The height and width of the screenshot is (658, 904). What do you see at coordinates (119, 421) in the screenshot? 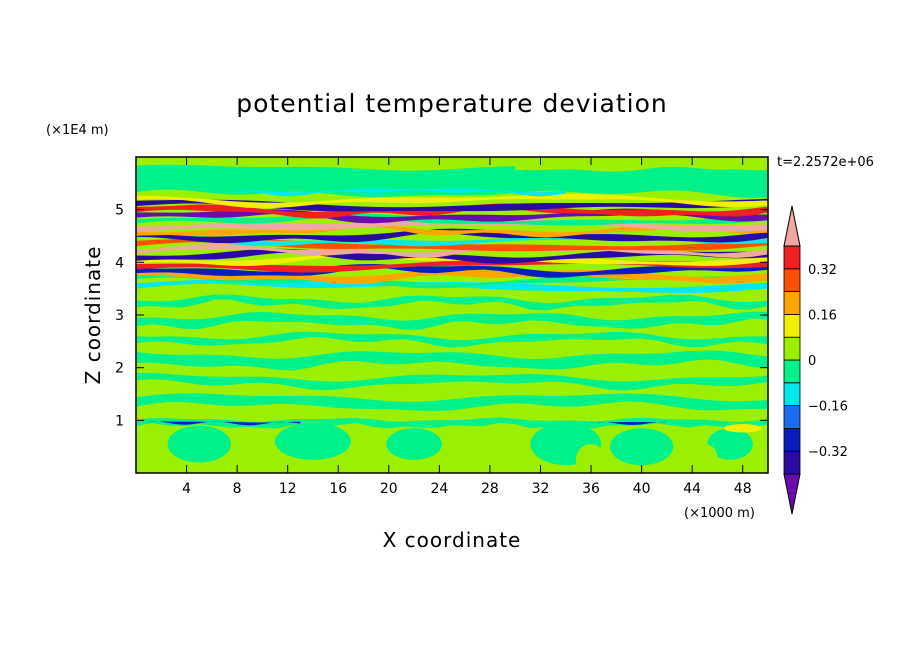
I see `y-tick-label: 1` at bounding box center [119, 421].